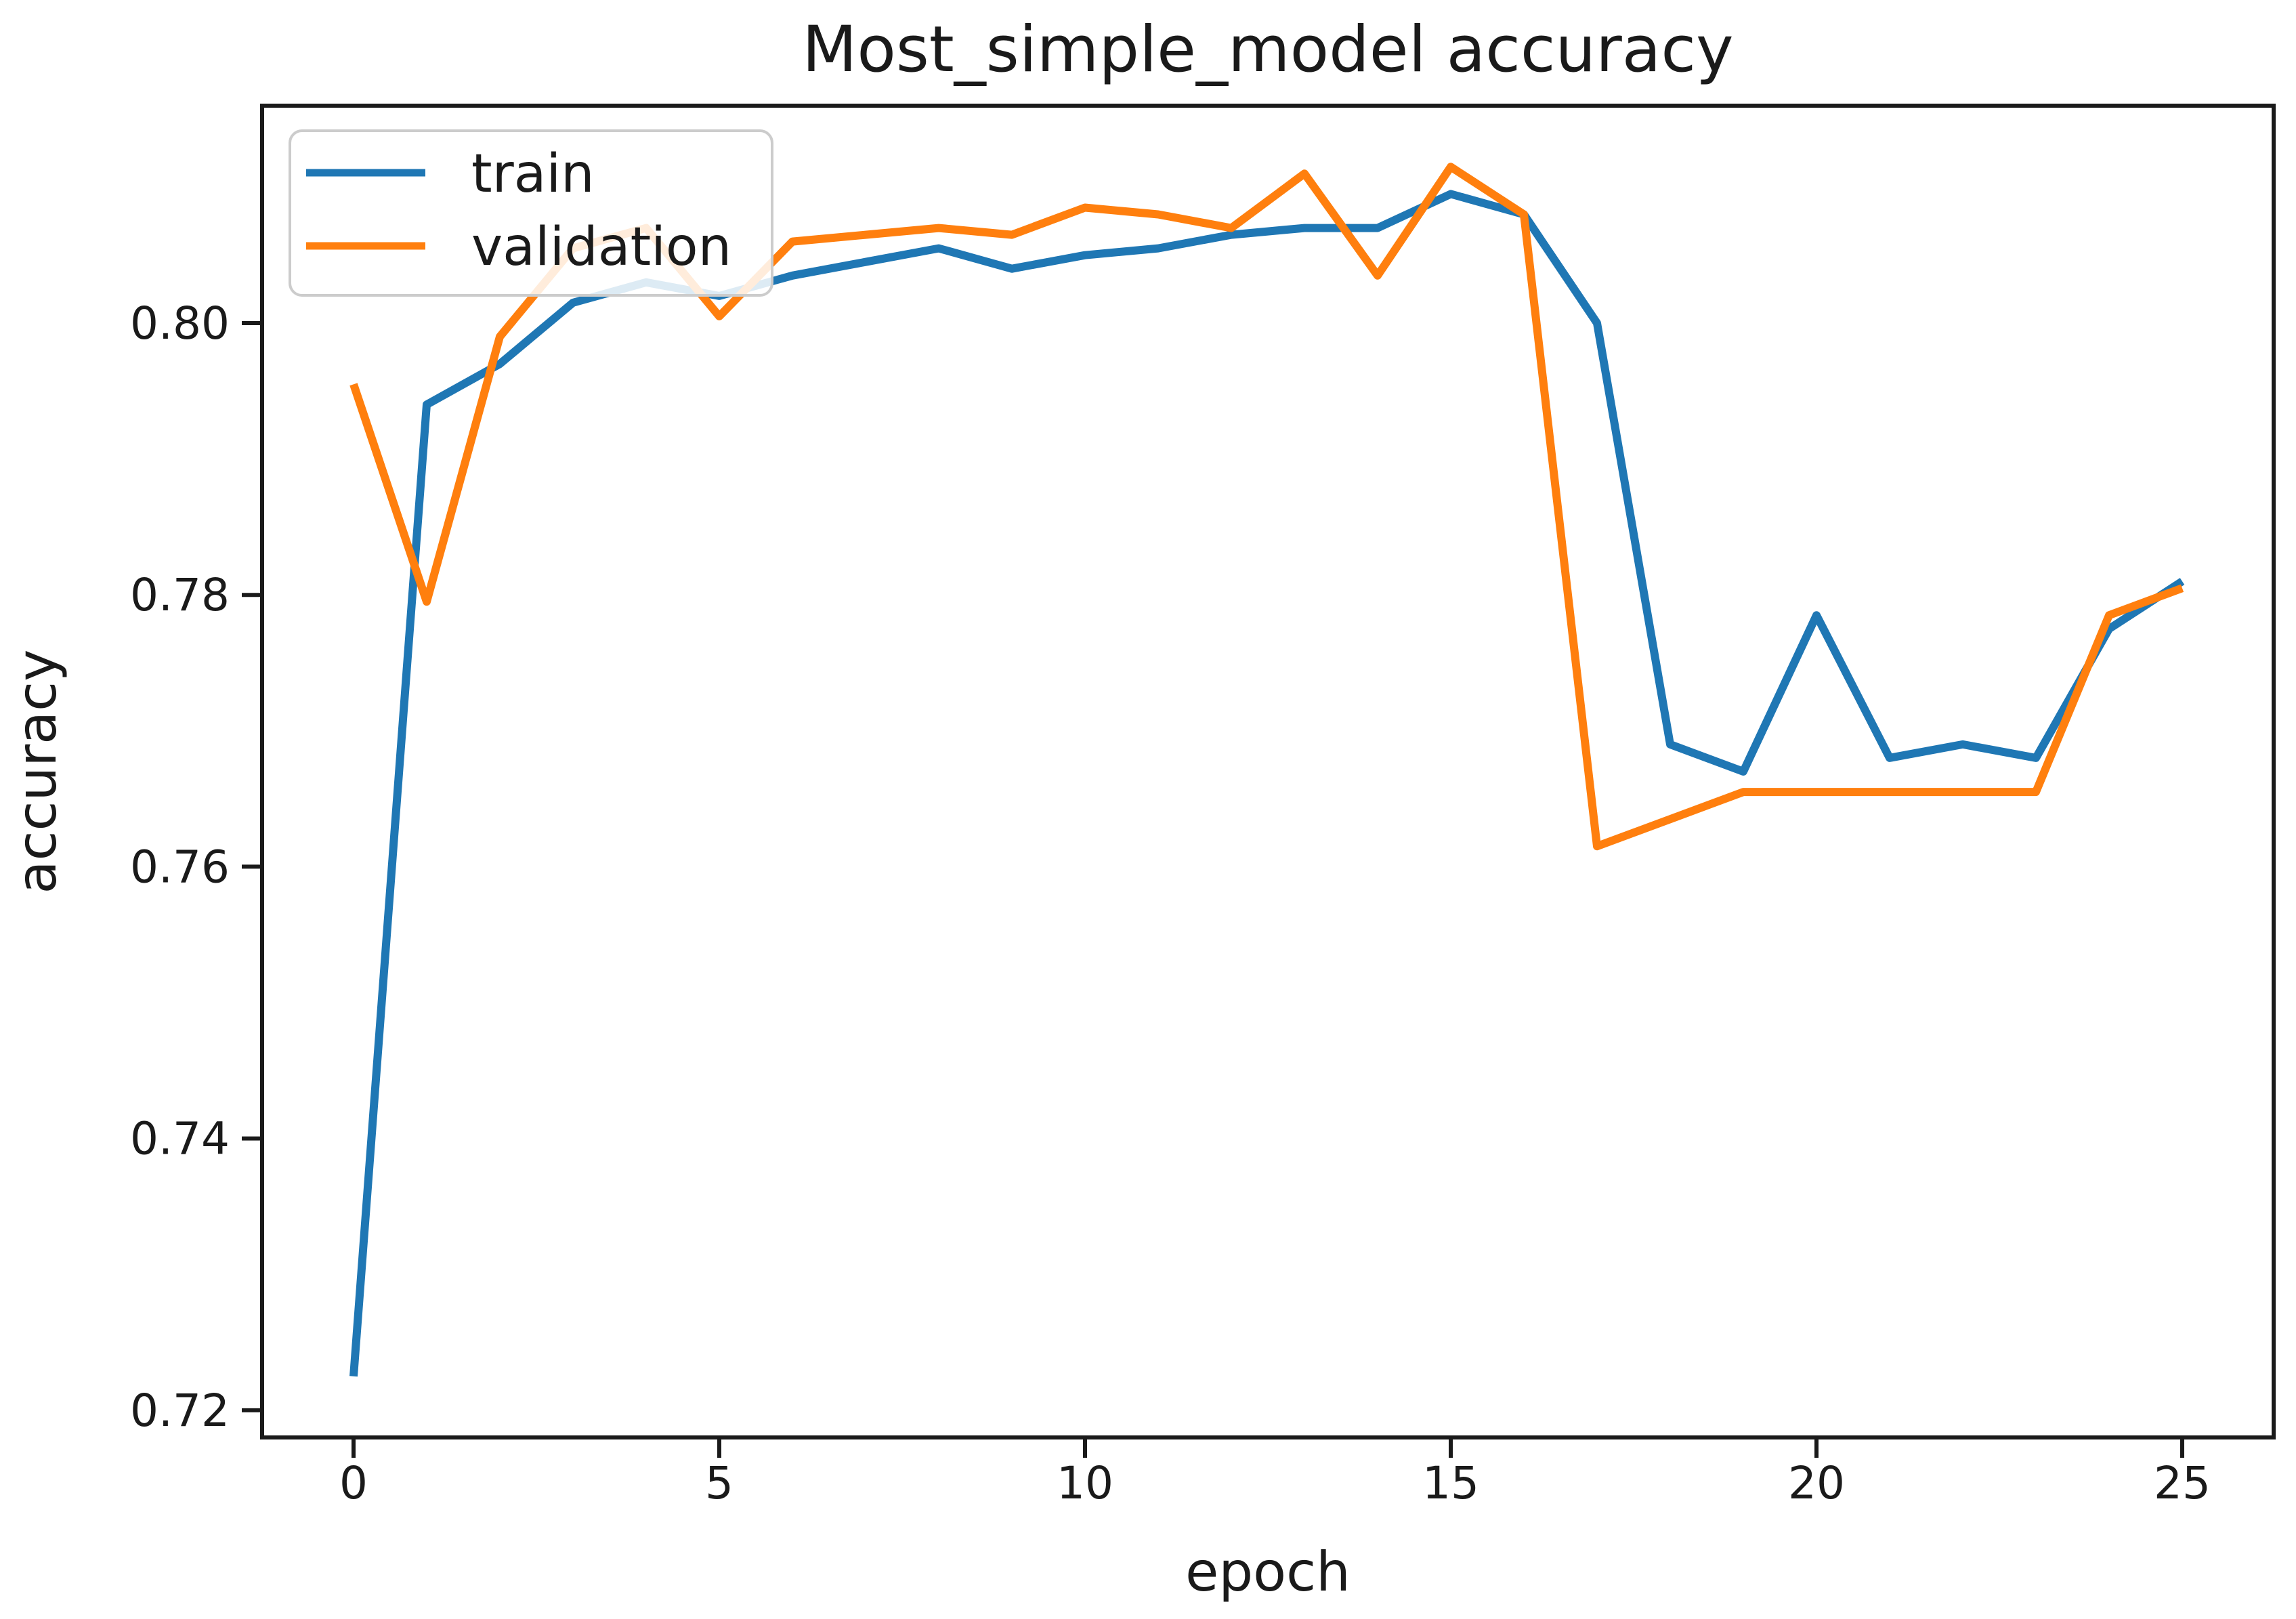  What do you see at coordinates (36, 772) in the screenshot?
I see `y-axis-label: accuracy` at bounding box center [36, 772].